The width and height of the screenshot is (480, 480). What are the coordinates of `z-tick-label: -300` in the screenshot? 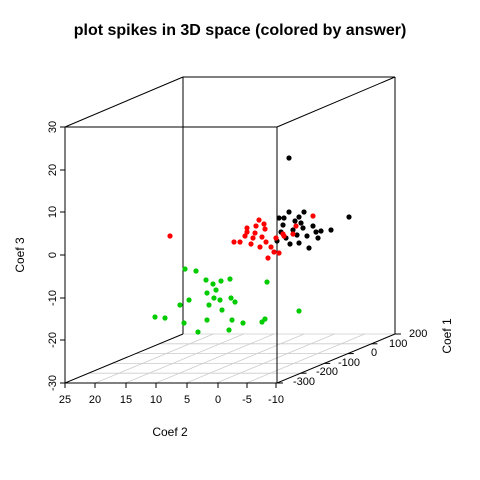 It's located at (304, 382).